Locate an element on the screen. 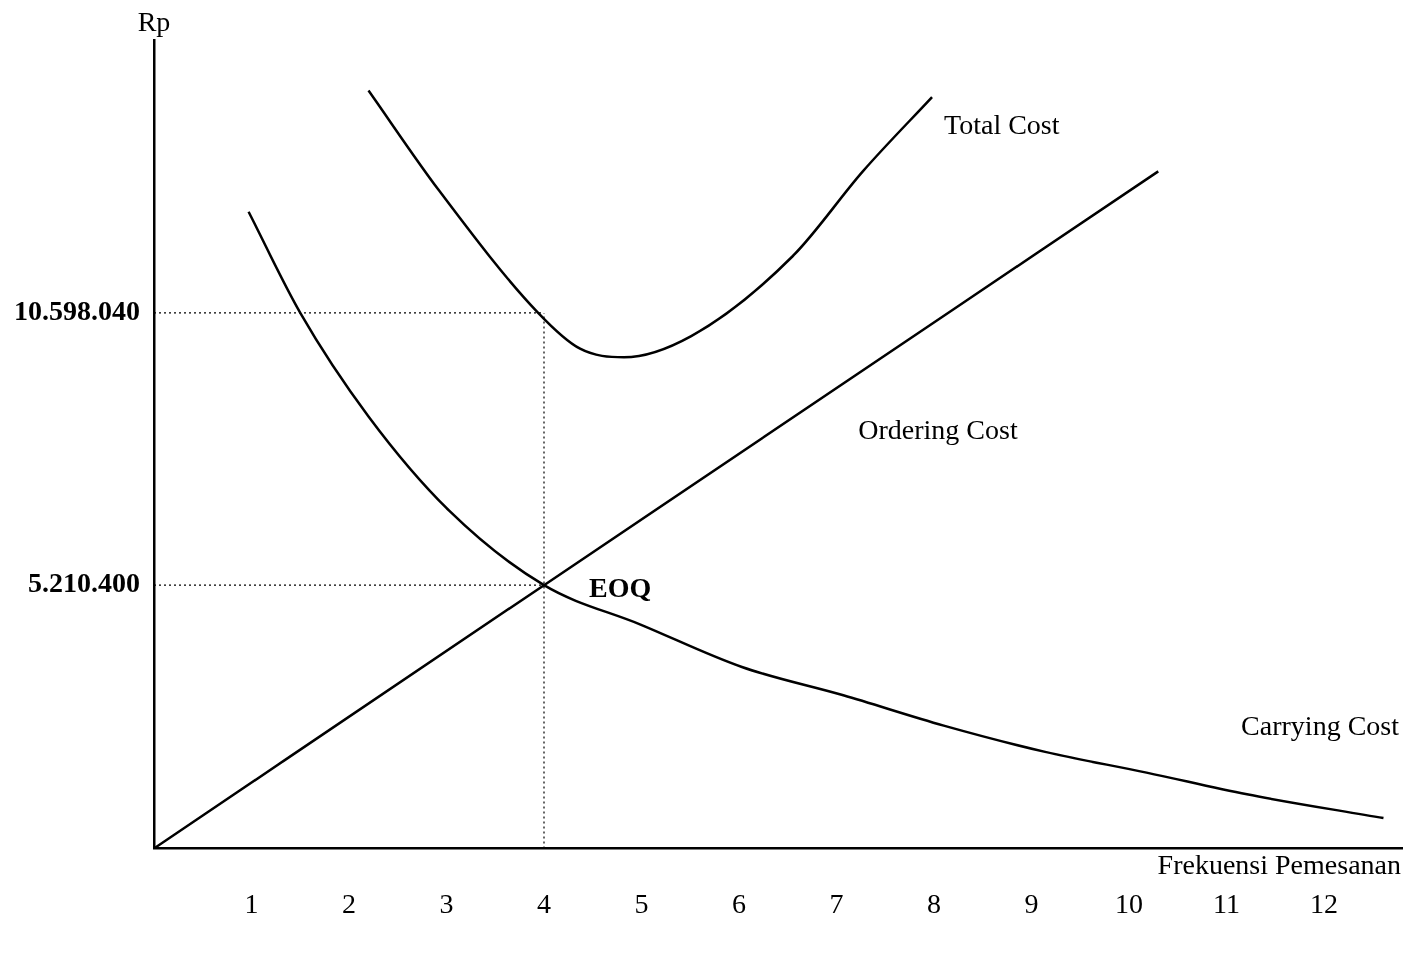 The height and width of the screenshot is (967, 1407). series-label: Total Cost is located at coordinates (1002, 125).